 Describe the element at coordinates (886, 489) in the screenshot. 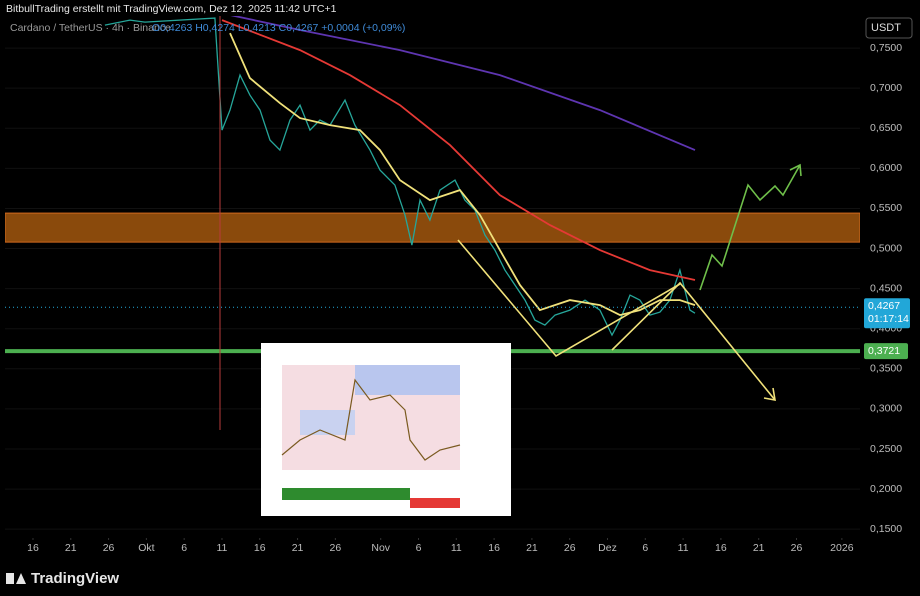

I see `y-tick-label: 0,2000` at that location.